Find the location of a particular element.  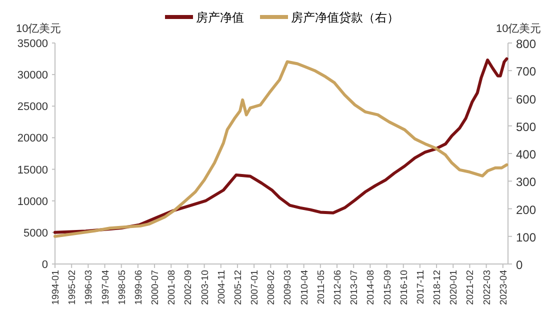

x-tick-label: 2012-06 is located at coordinates (338, 287).